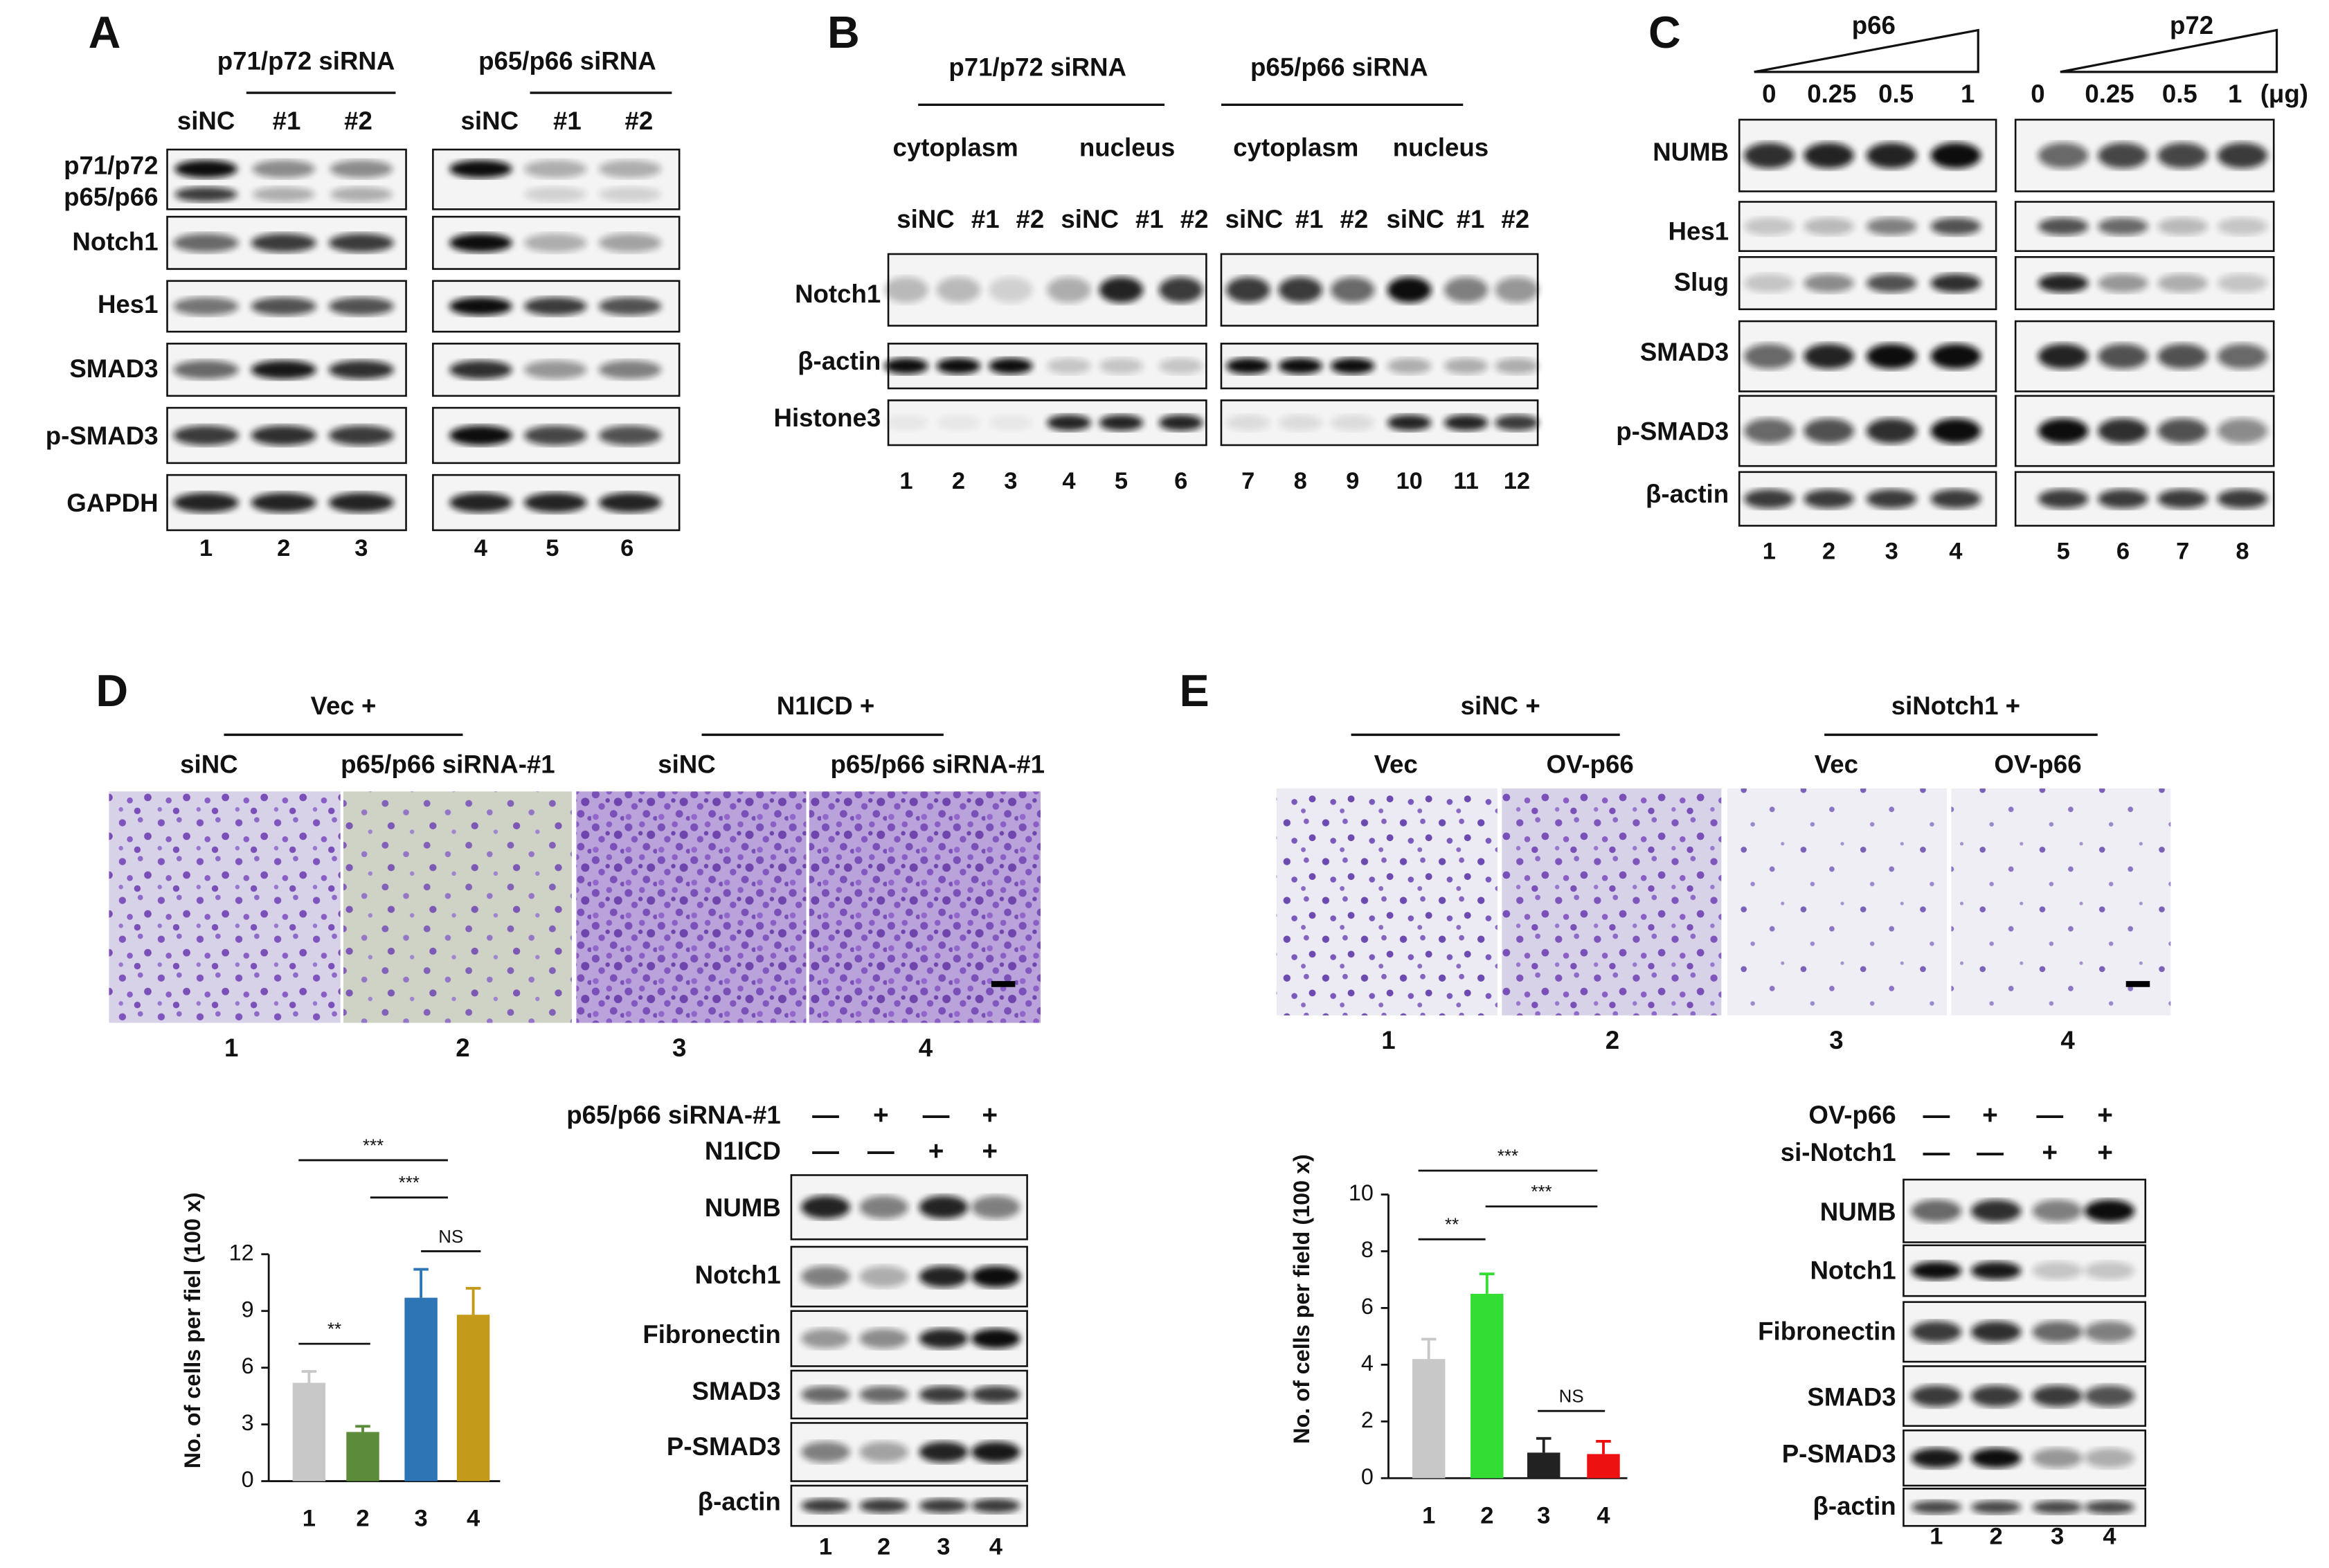 The image size is (2329, 1568). I want to click on significance-label: **, so click(334, 1330).